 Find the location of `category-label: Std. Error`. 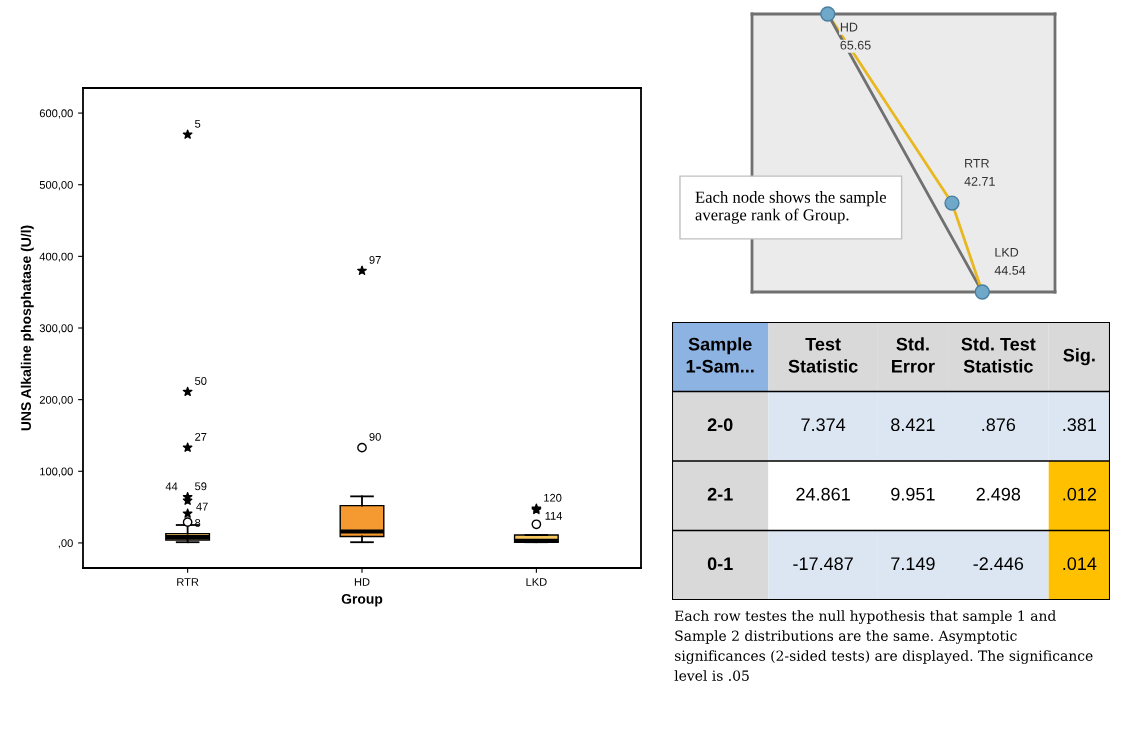

category-label: Std. Error is located at coordinates (913, 355).